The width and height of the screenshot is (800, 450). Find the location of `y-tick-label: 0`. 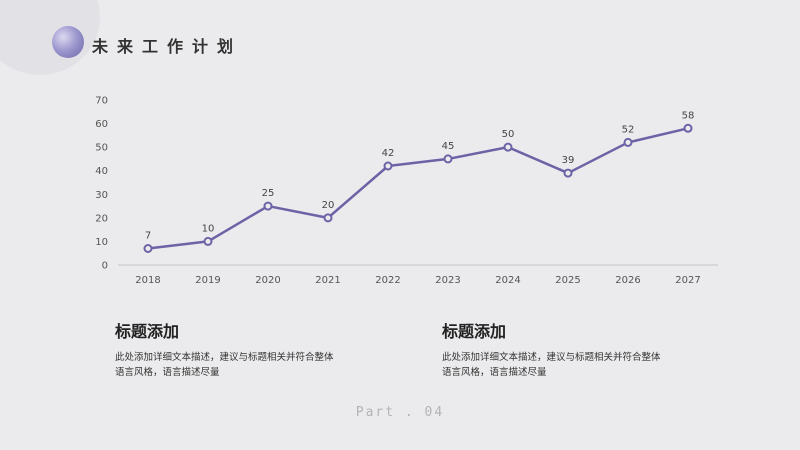

y-tick-label: 0 is located at coordinates (105, 266).